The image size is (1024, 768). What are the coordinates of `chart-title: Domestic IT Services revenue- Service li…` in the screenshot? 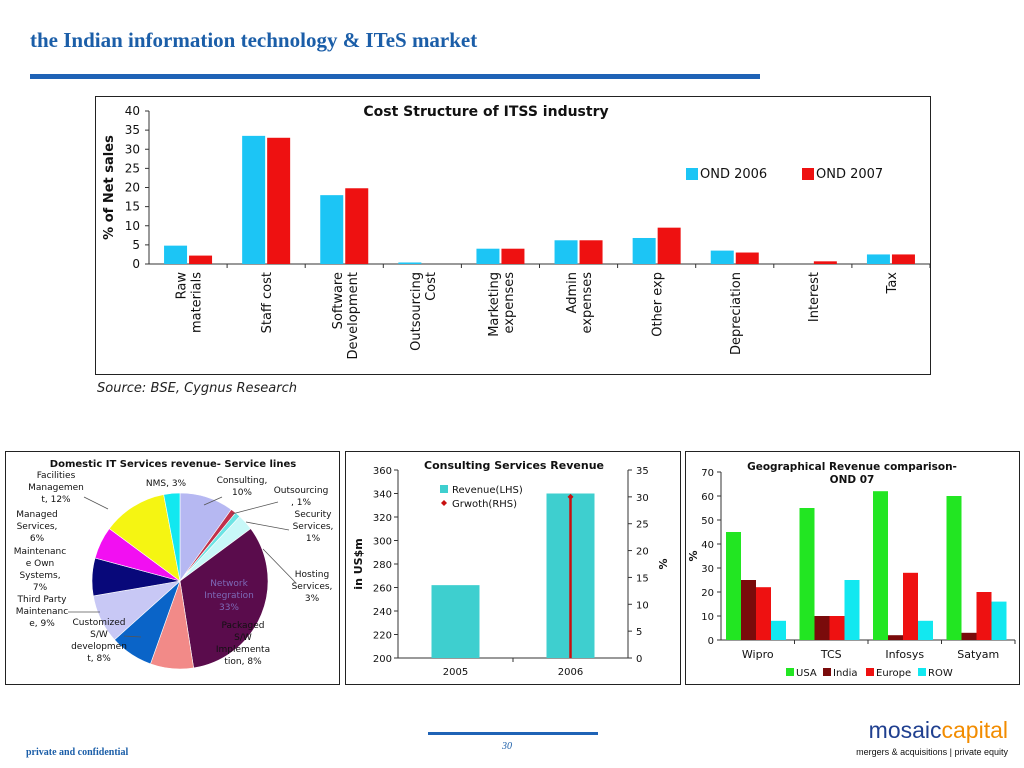 It's located at (173, 464).